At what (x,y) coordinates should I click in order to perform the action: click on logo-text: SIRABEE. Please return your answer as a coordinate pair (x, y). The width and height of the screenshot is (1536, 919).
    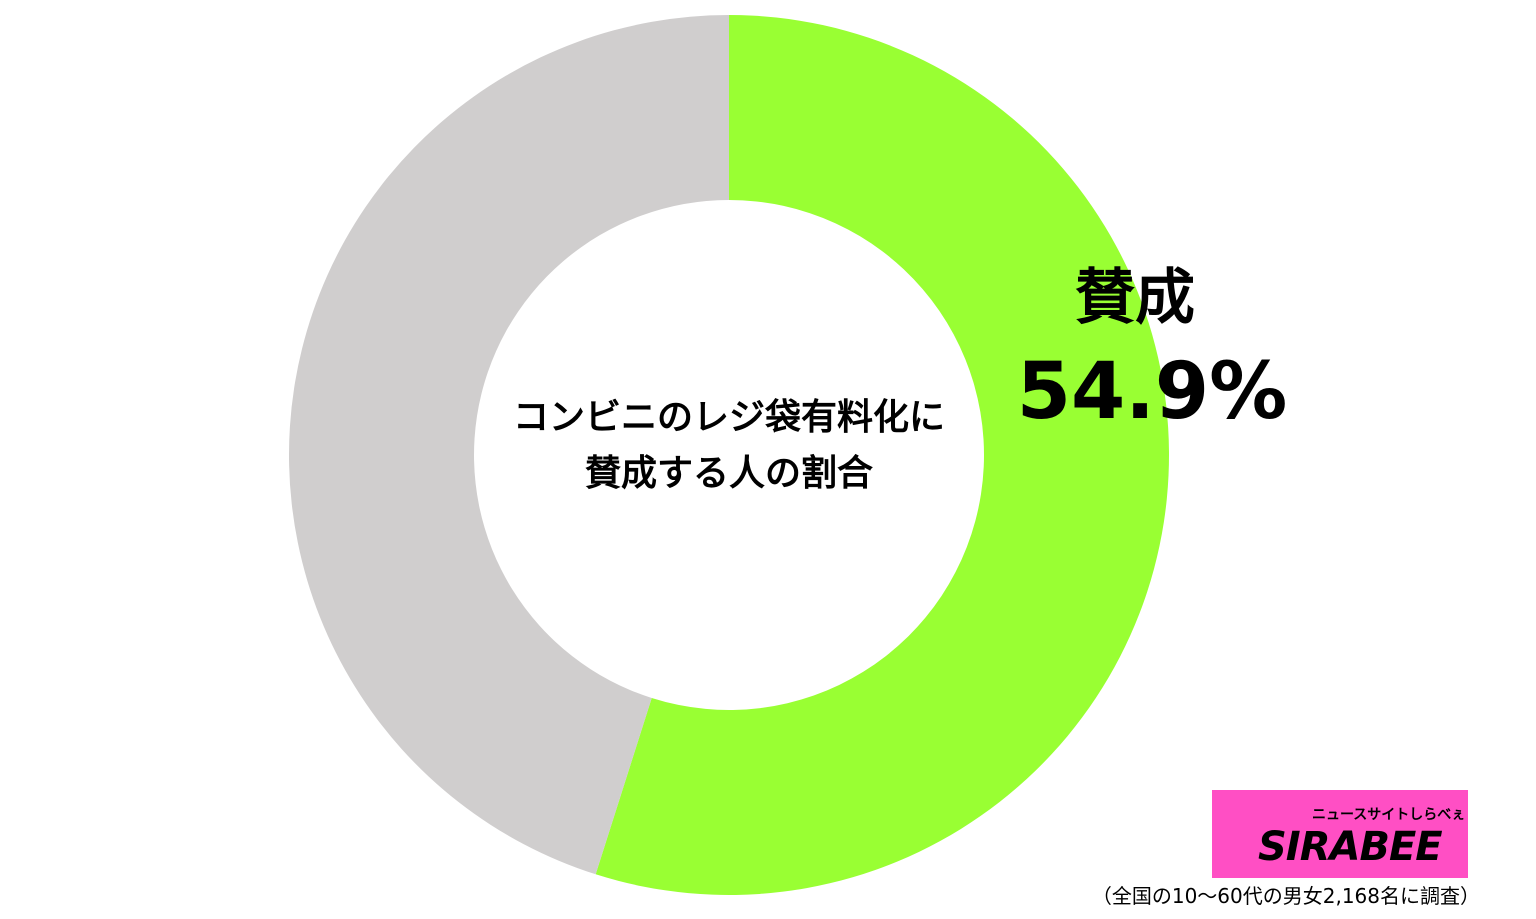
    Looking at the image, I should click on (1350, 847).